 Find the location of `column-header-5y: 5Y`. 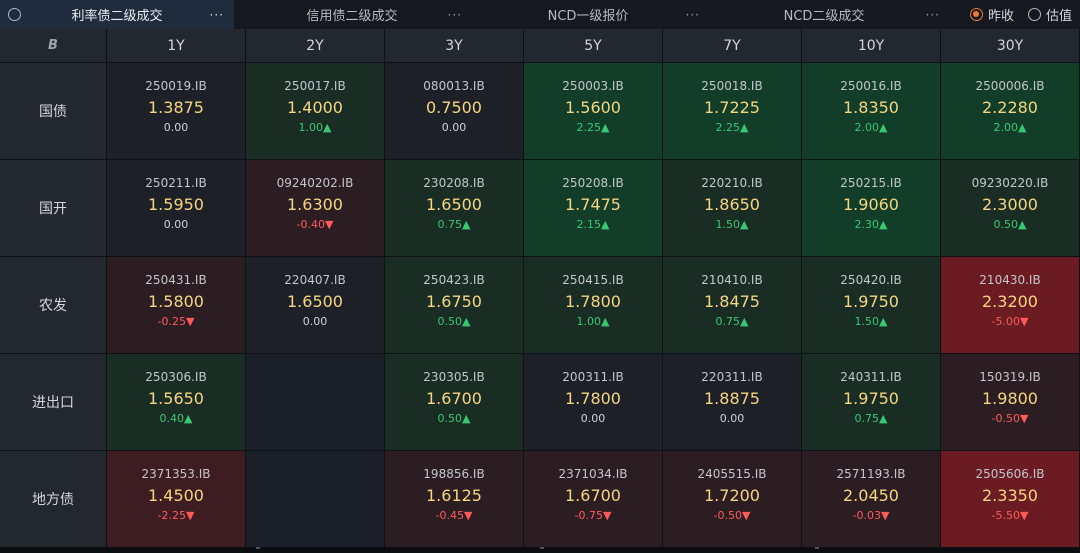

column-header-5y: 5Y is located at coordinates (593, 46).